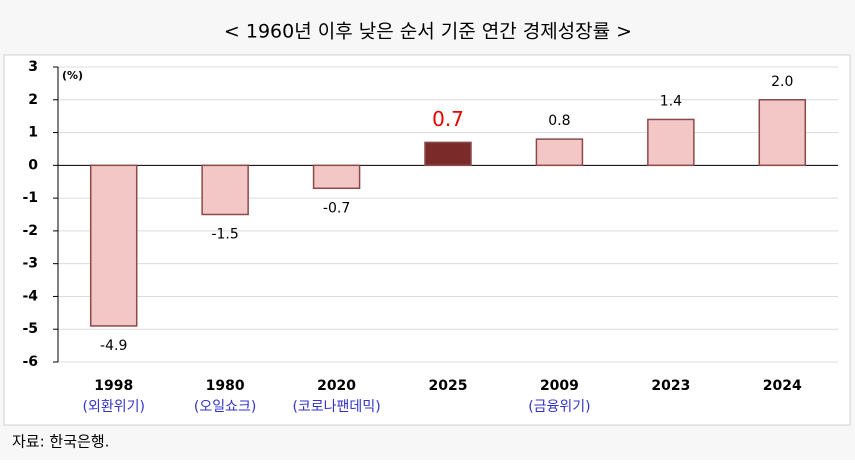 This screenshot has width=855, height=464. I want to click on x-tick-label: 1980, so click(225, 386).